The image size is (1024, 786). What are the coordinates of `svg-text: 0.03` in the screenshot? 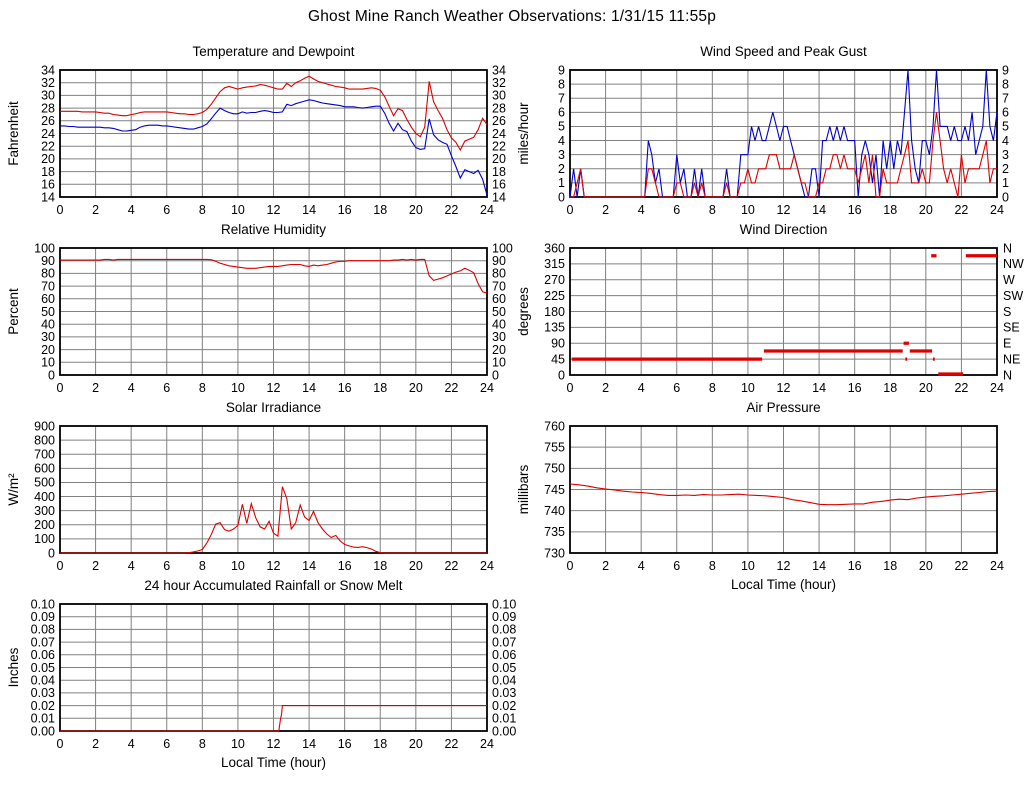 It's located at (43, 693).